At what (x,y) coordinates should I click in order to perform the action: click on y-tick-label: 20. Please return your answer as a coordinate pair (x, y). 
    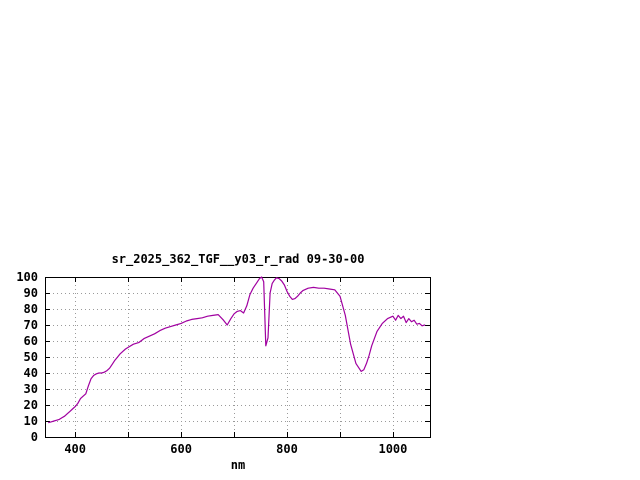
    Looking at the image, I should click on (31, 405).